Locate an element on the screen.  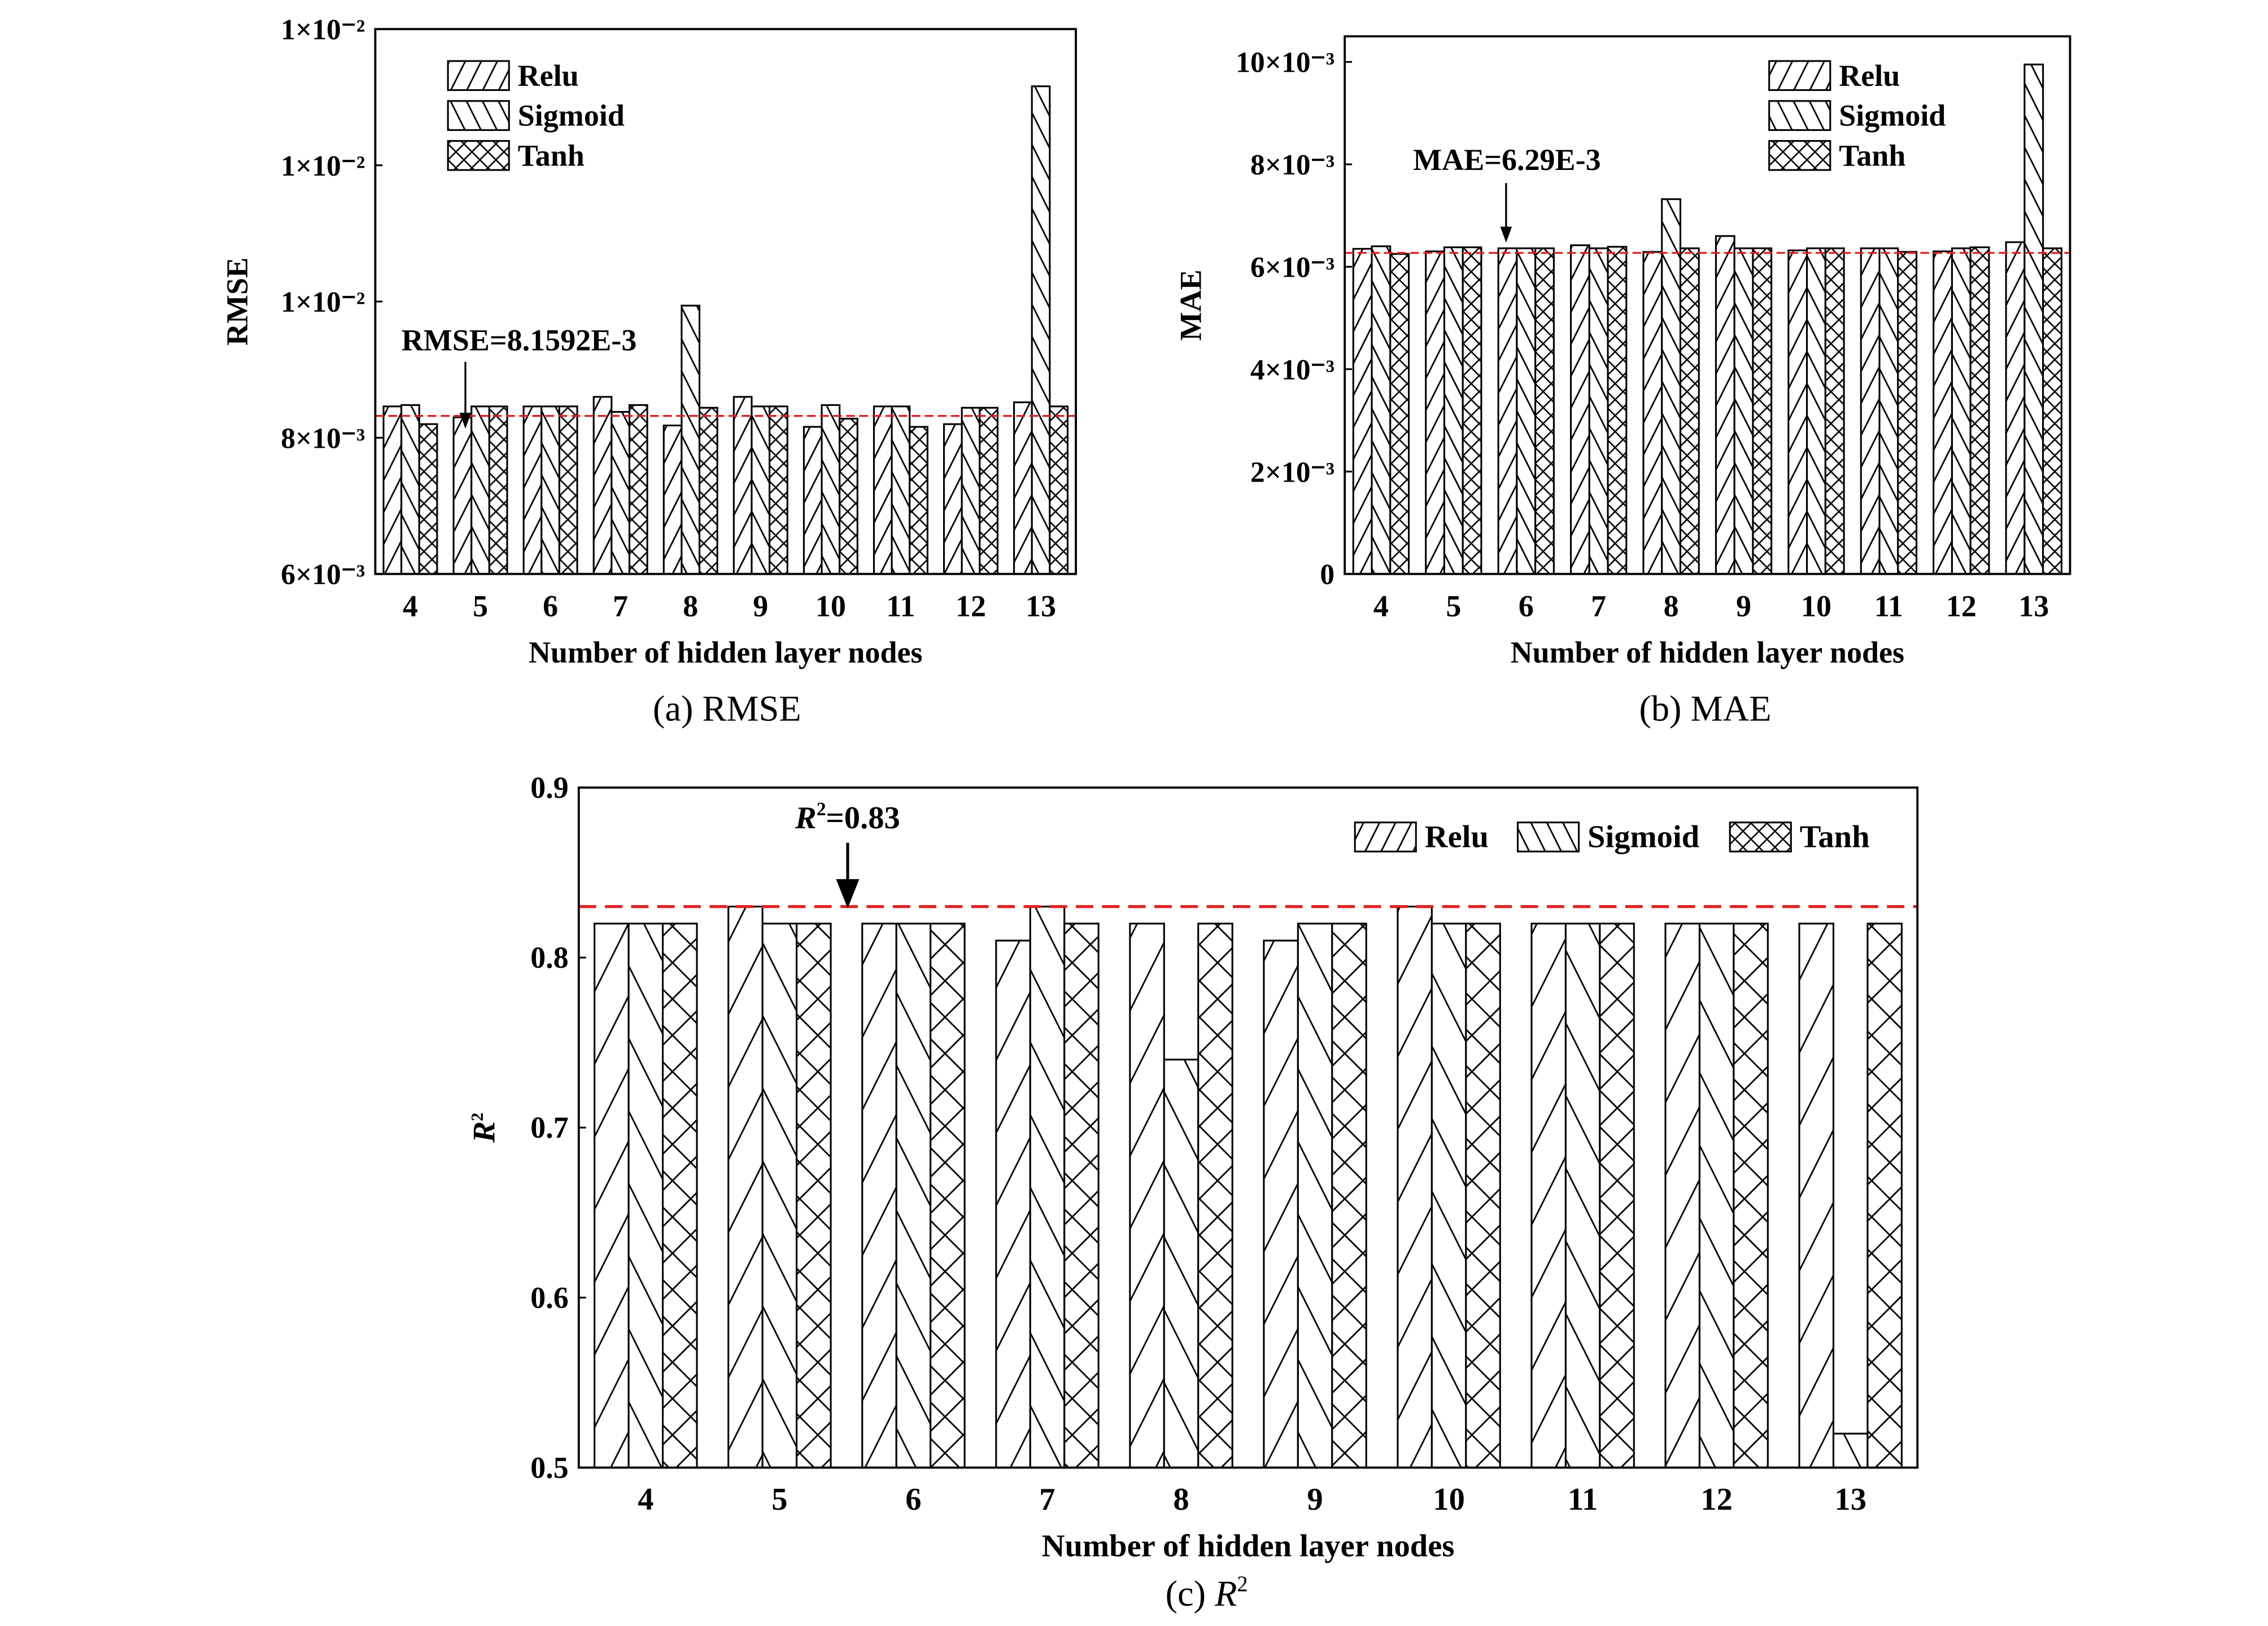
panel-caption: (c) R2 is located at coordinates (1207, 1593).